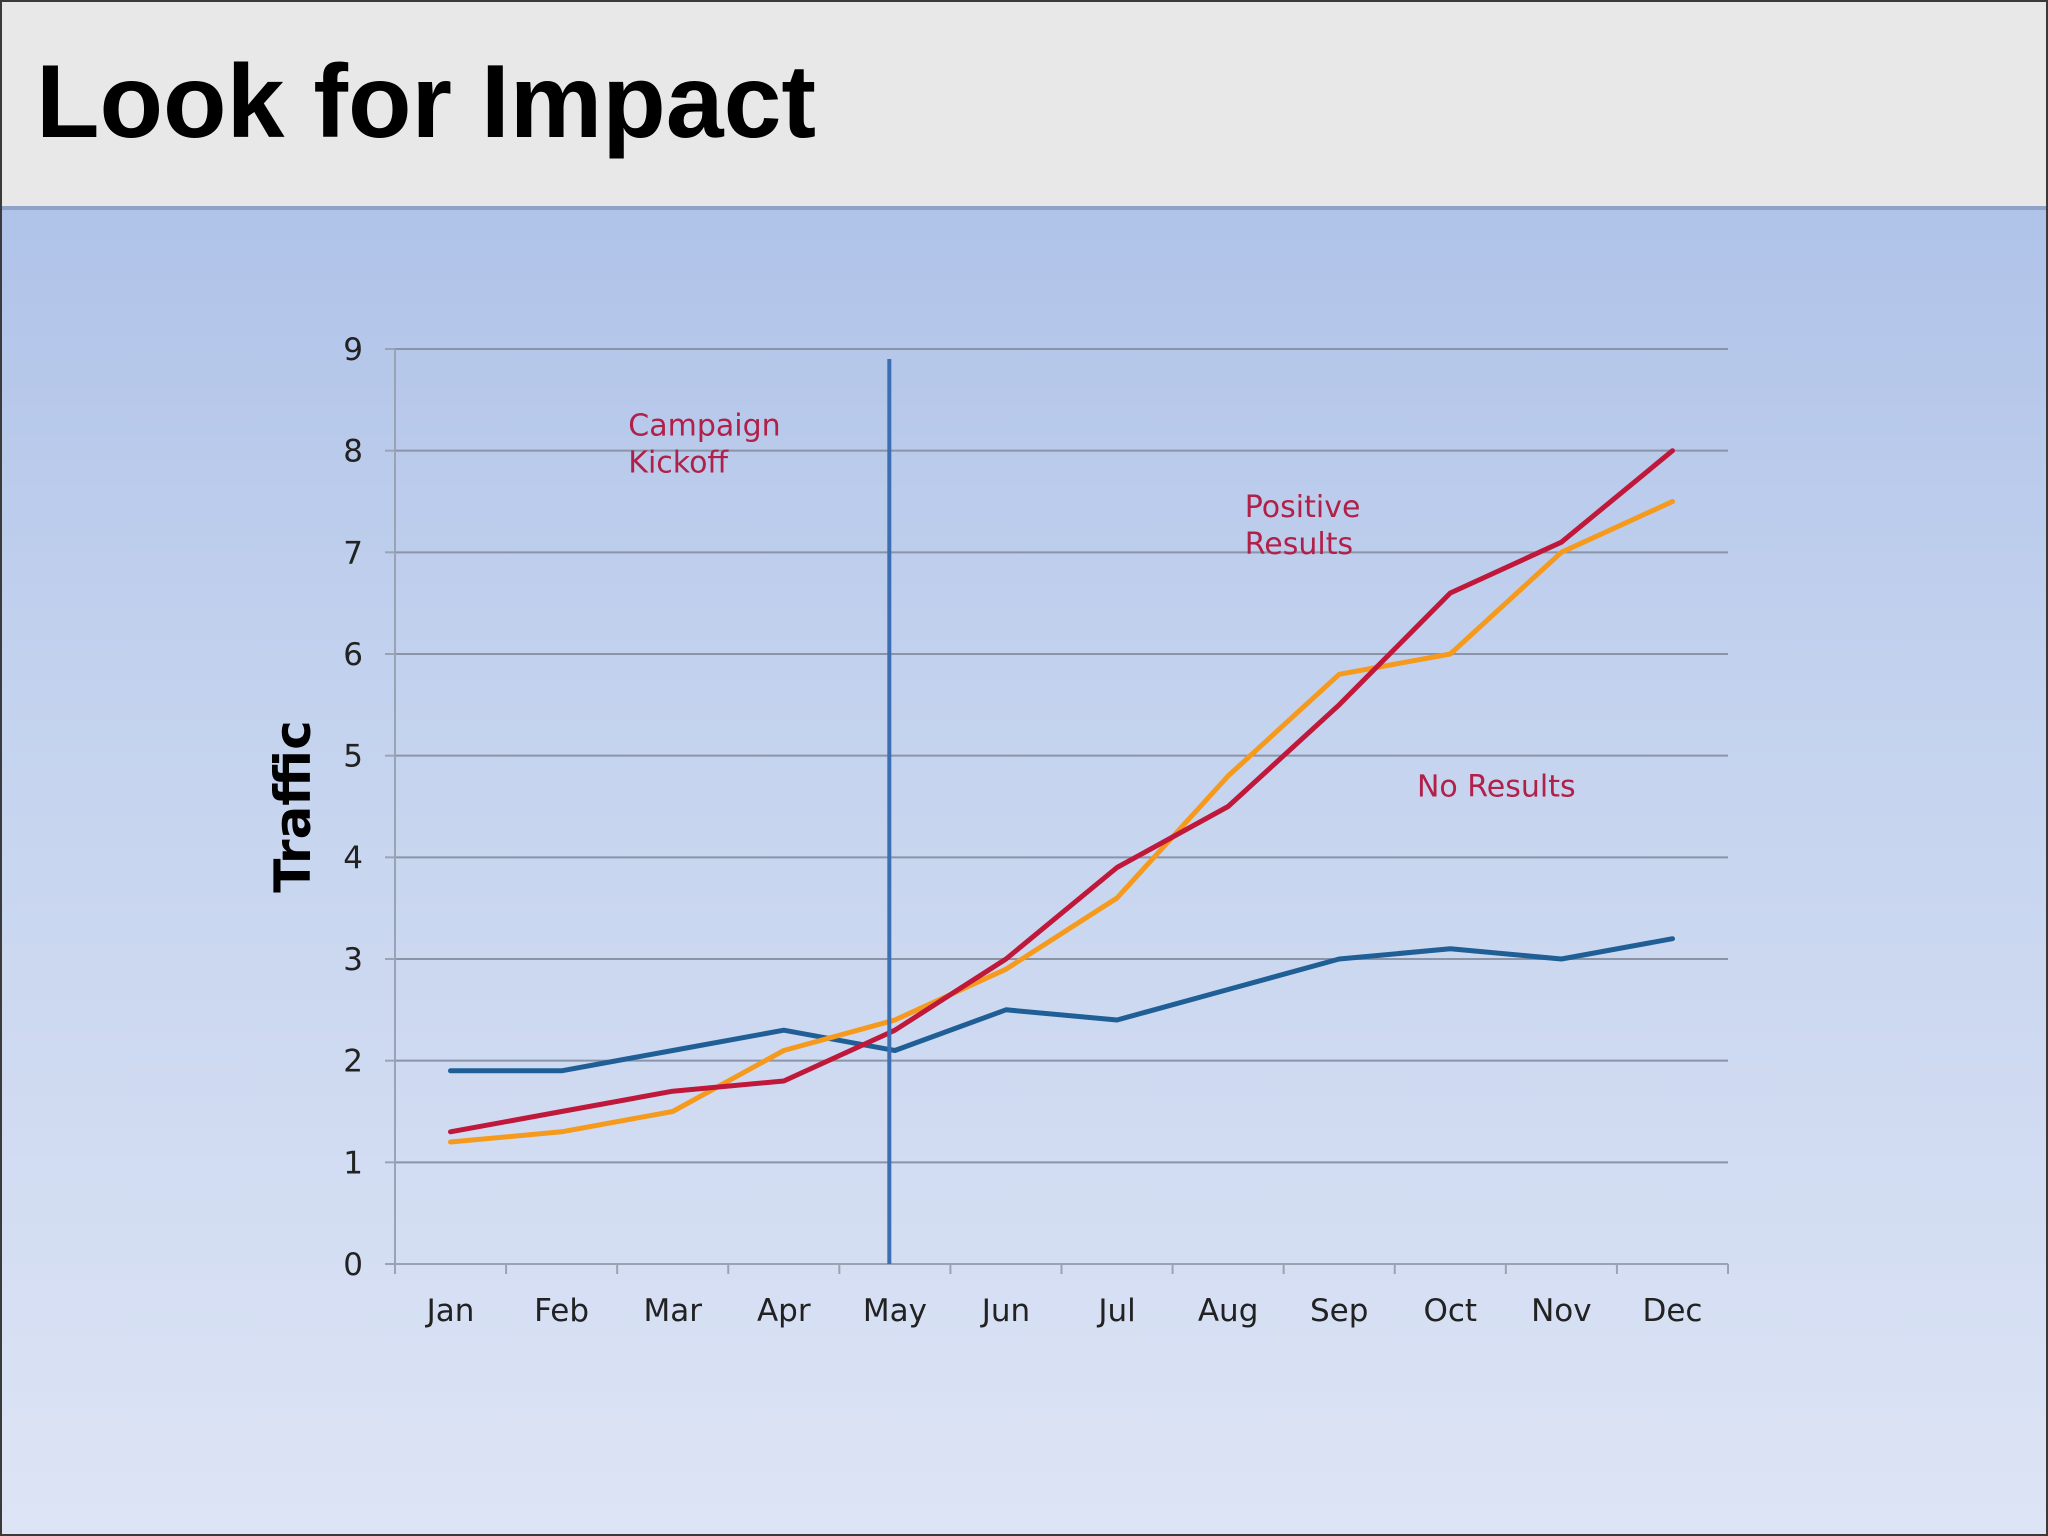  Describe the element at coordinates (353, 655) in the screenshot. I see `y-tick-label: 6` at that location.